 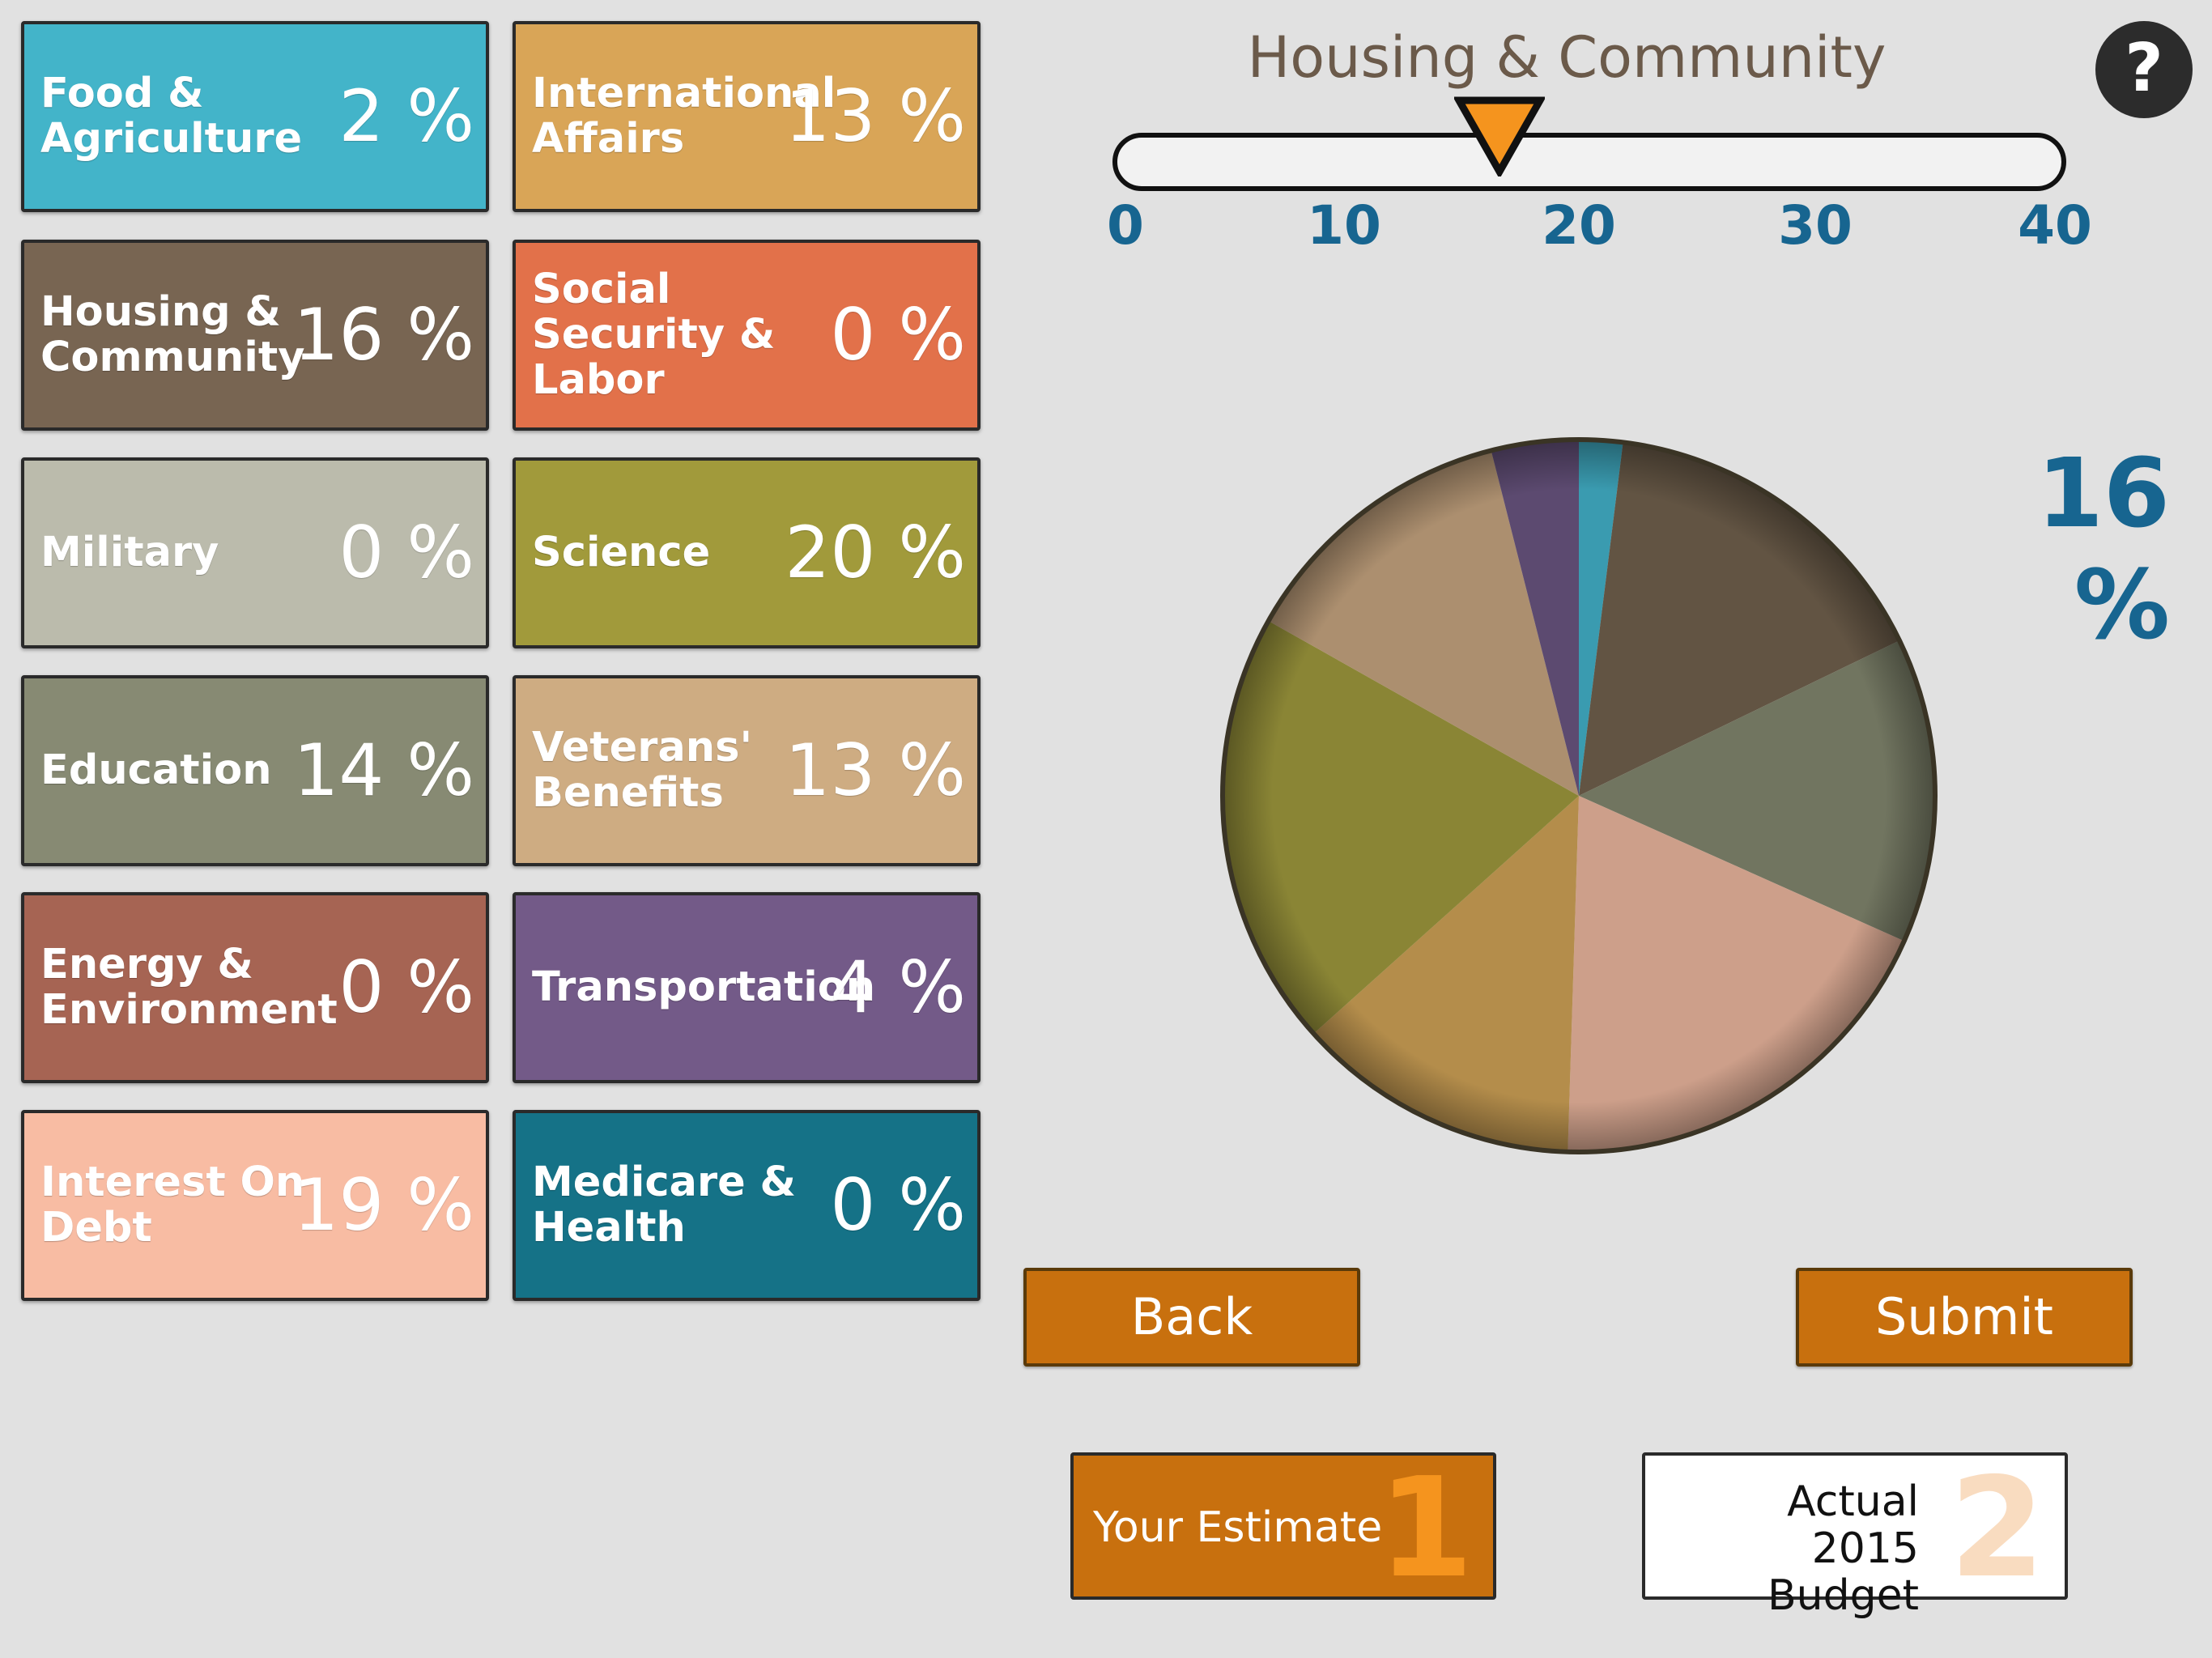 I want to click on budget-pie-chart, so click(x=1579, y=795).